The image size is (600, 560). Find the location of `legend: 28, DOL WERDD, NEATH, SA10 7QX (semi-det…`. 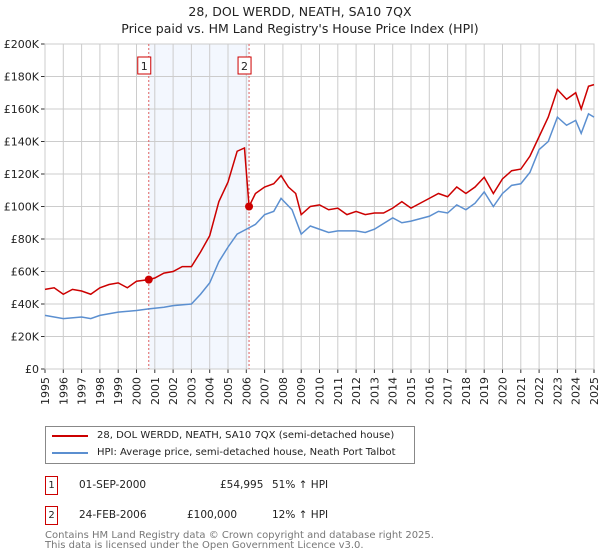

legend: 28, DOL WERDD, NEATH, SA10 7QX (semi-det… is located at coordinates (230, 445).